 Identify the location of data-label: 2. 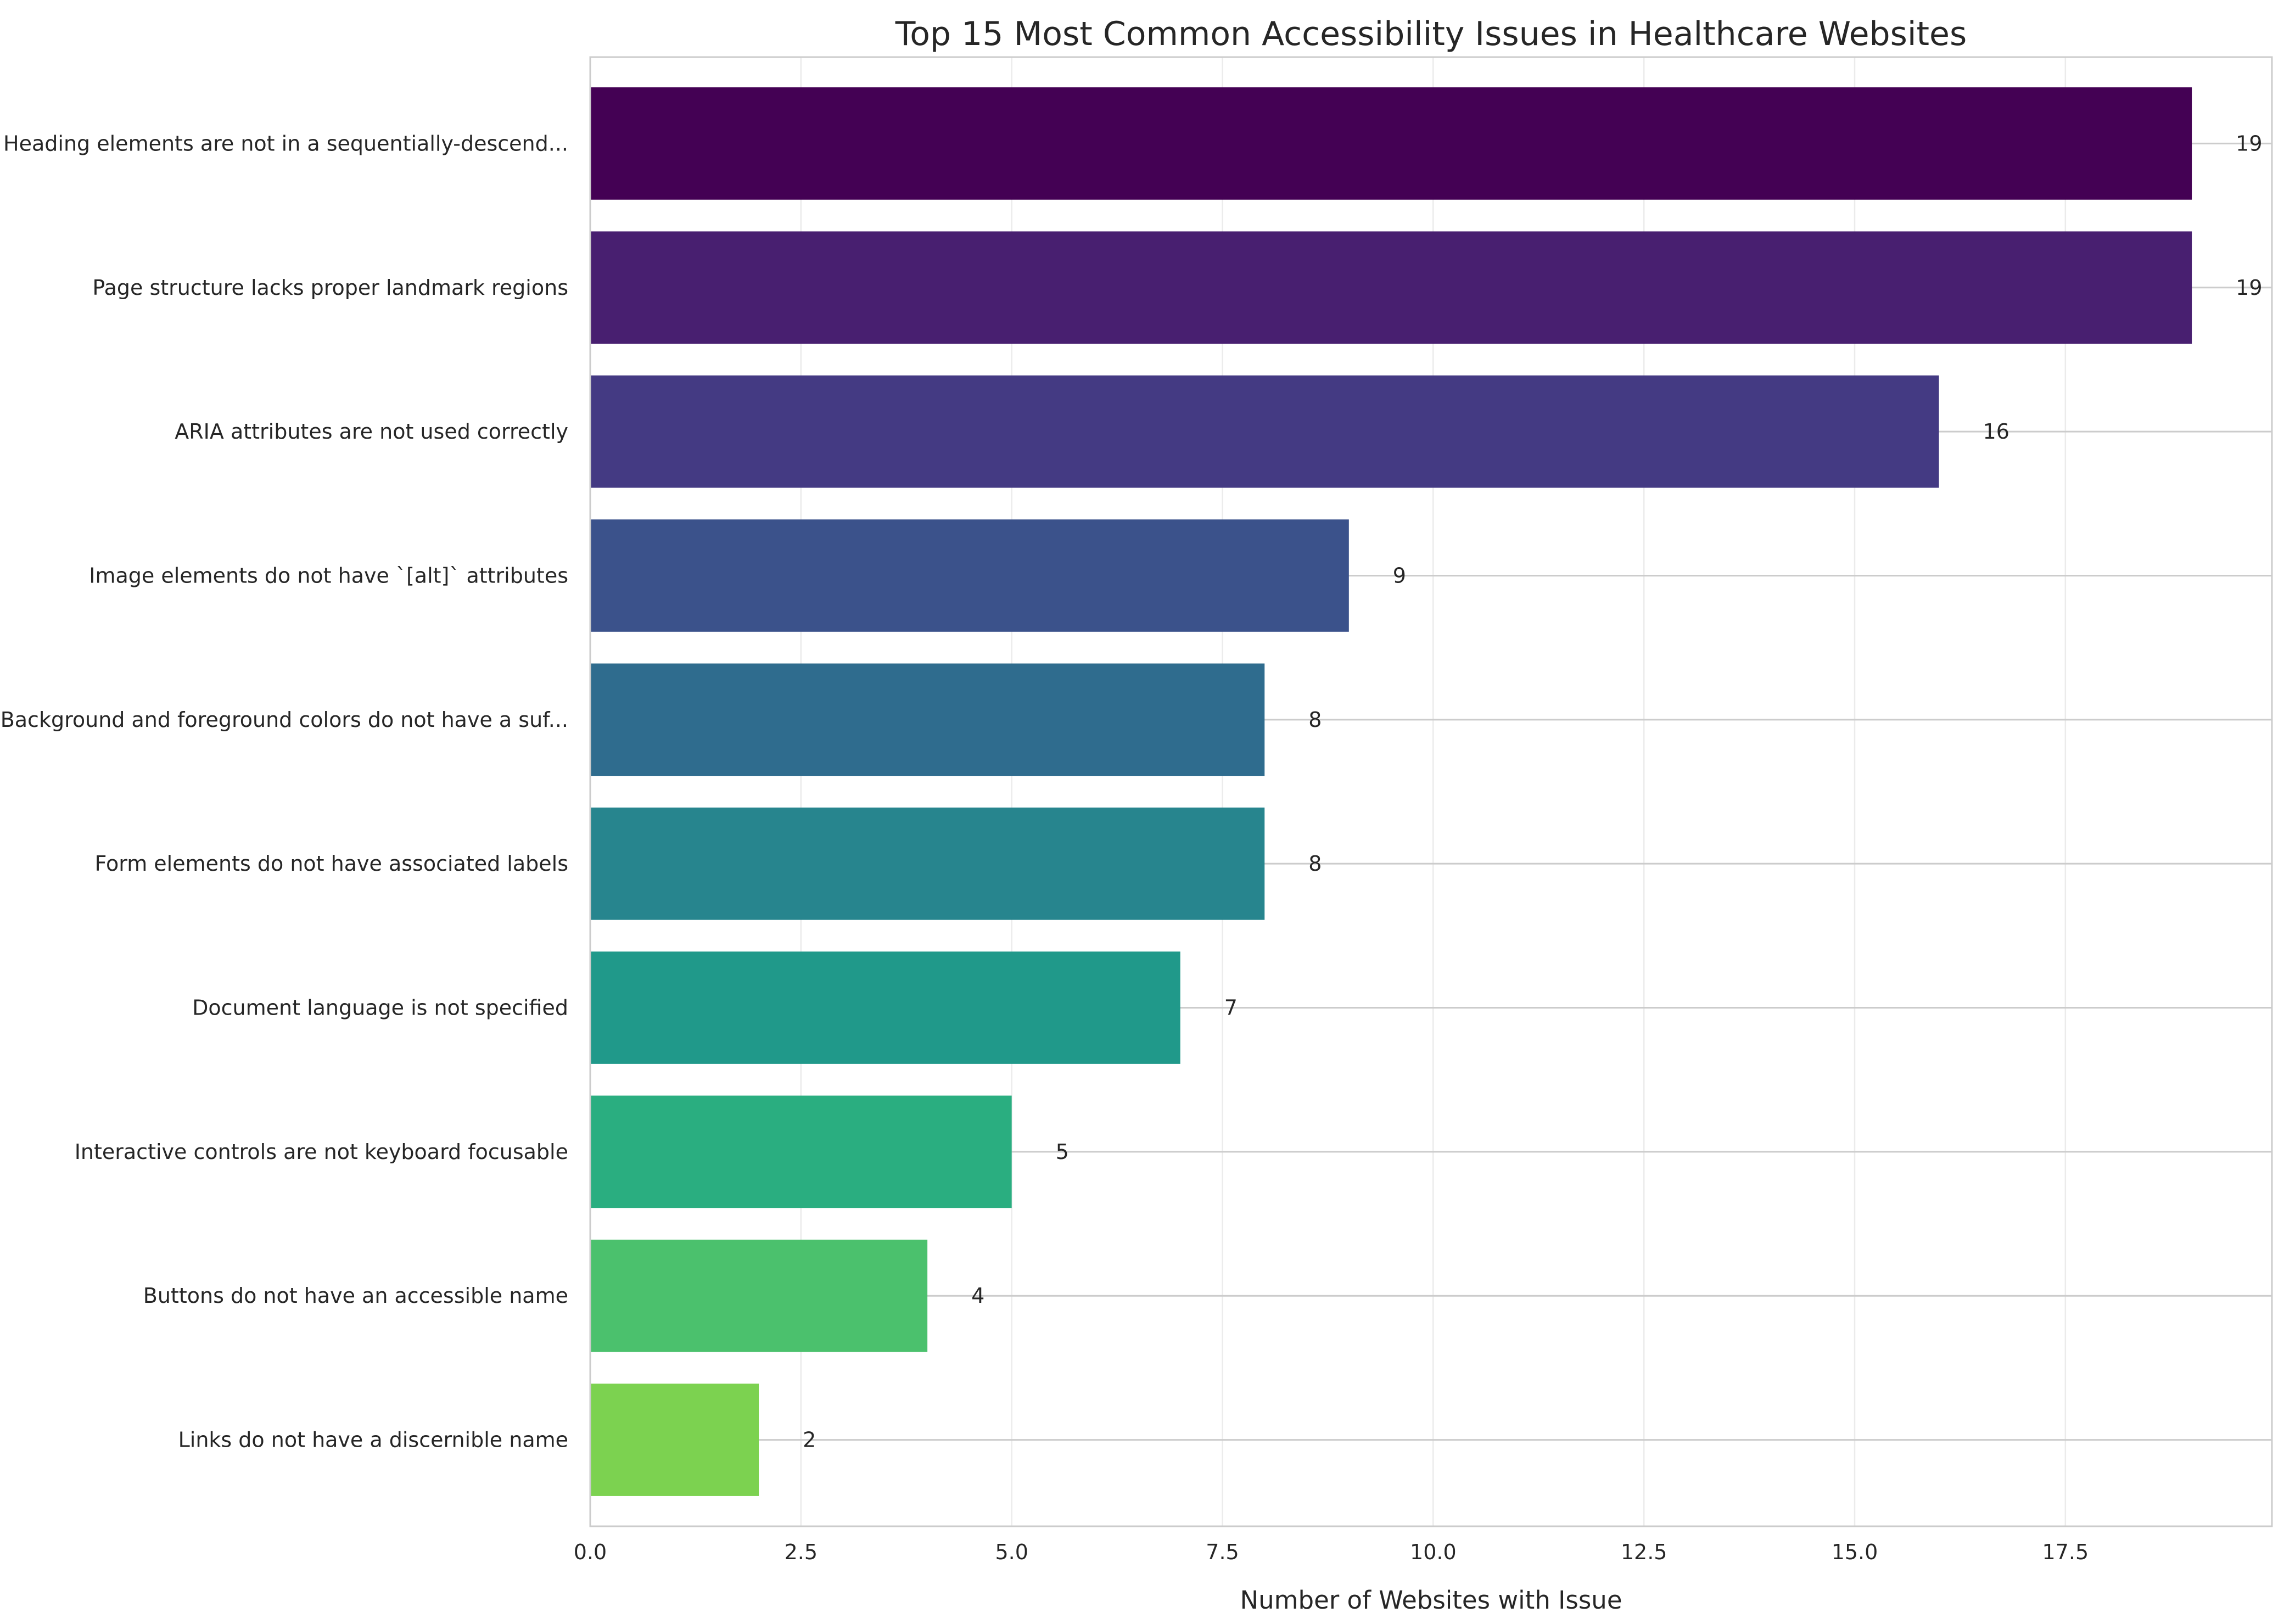
(809, 1440).